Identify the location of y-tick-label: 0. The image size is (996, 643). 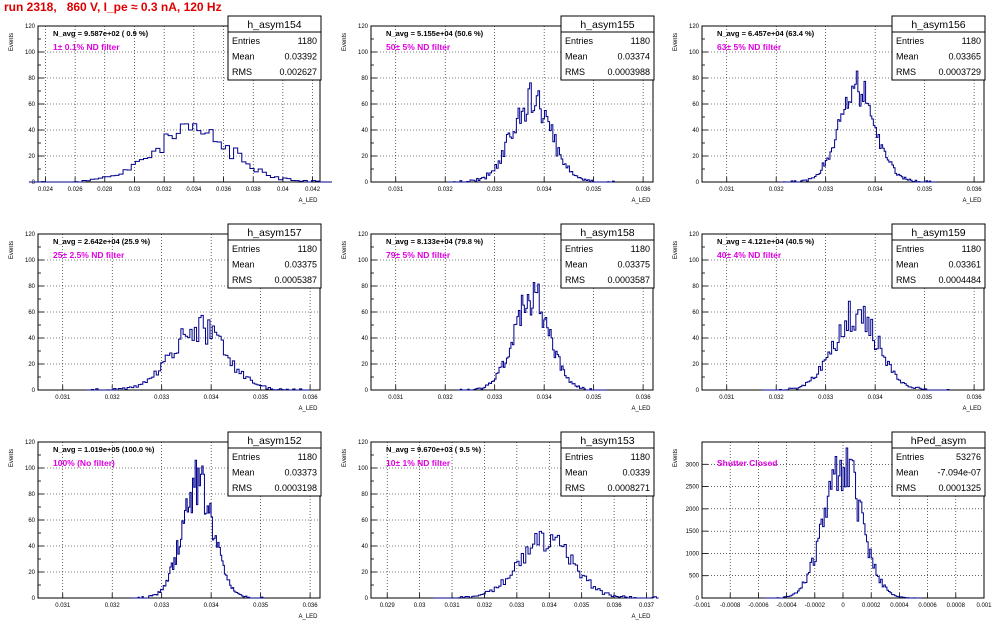
(367, 599).